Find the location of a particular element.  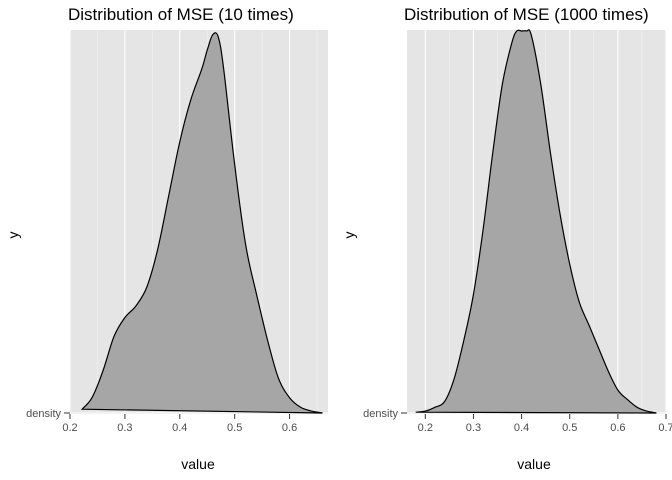

x-tick-label: 0.7 is located at coordinates (665, 428).